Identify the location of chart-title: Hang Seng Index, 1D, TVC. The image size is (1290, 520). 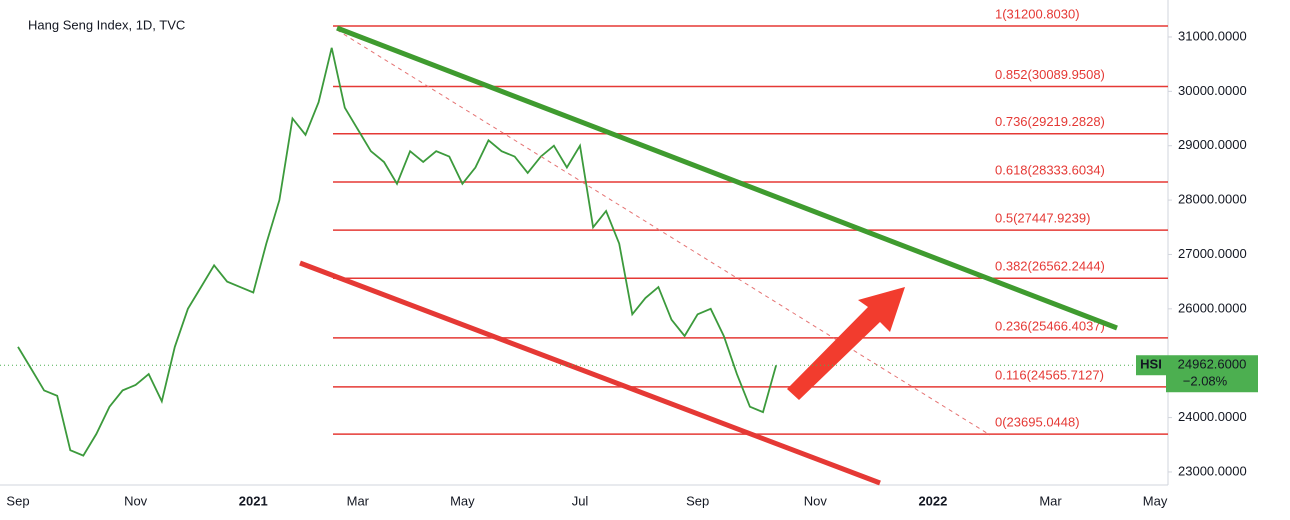
(106, 24).